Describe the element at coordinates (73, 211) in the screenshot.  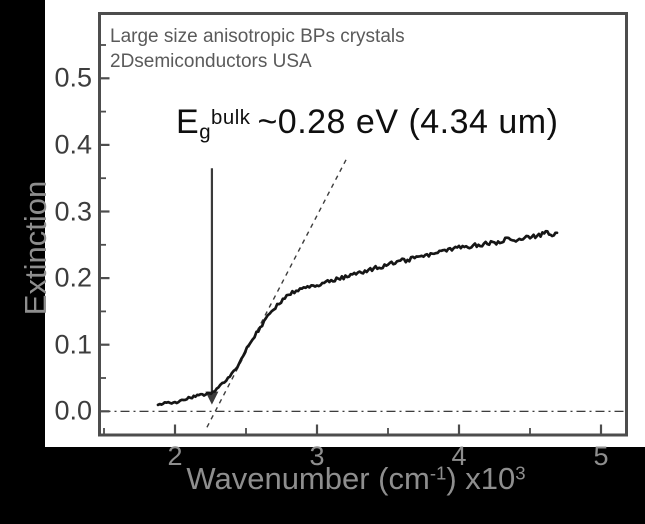
I see `y-tick-label: 0.3` at that location.